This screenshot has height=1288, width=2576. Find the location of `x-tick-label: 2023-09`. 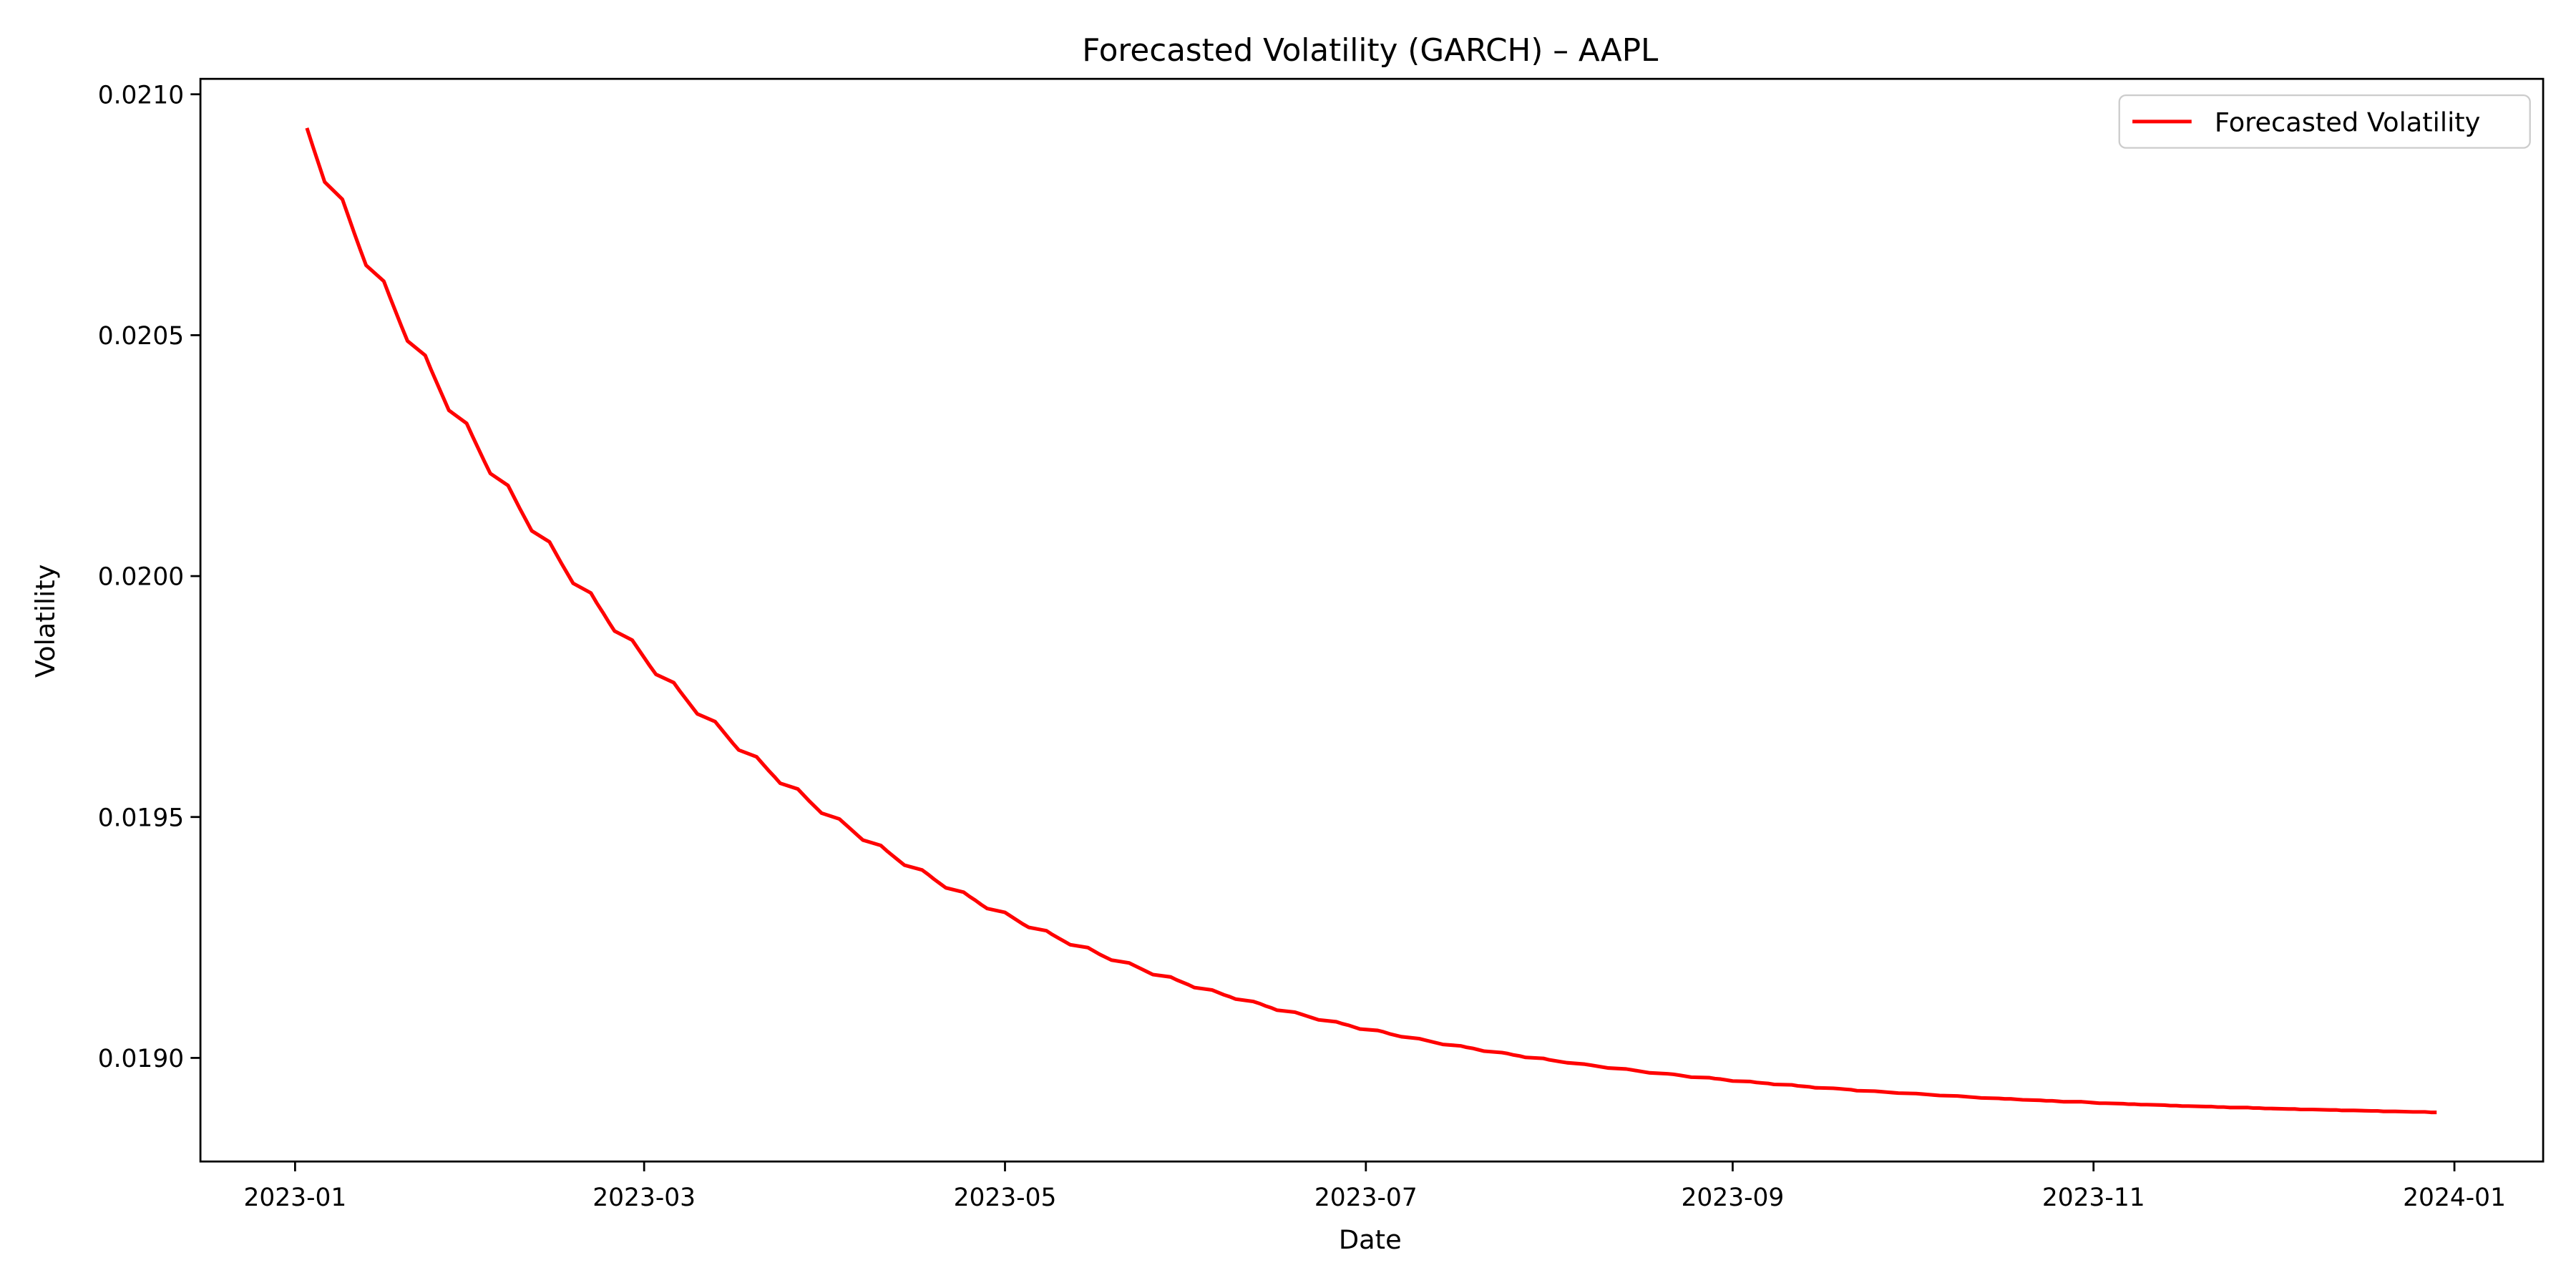

x-tick-label: 2023-09 is located at coordinates (1733, 1198).